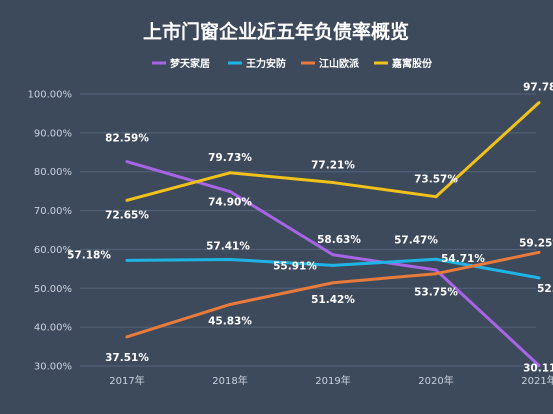 This screenshot has height=414, width=553. I want to click on x-tick-label: 2020年, so click(435, 380).